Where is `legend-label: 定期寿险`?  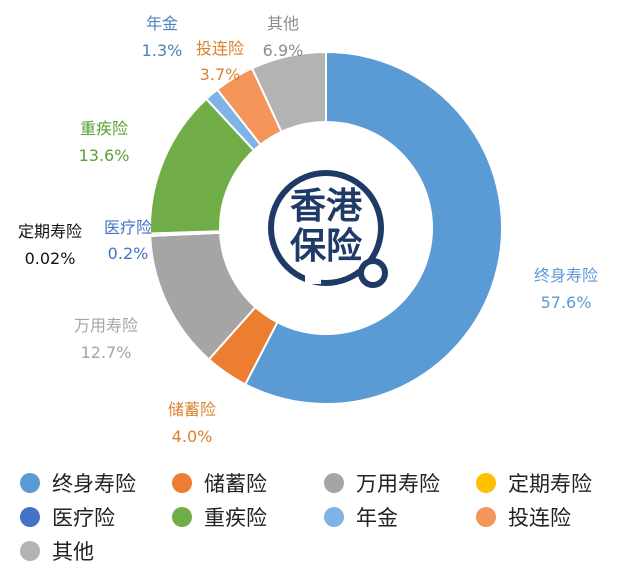 legend-label: 定期寿险 is located at coordinates (550, 484).